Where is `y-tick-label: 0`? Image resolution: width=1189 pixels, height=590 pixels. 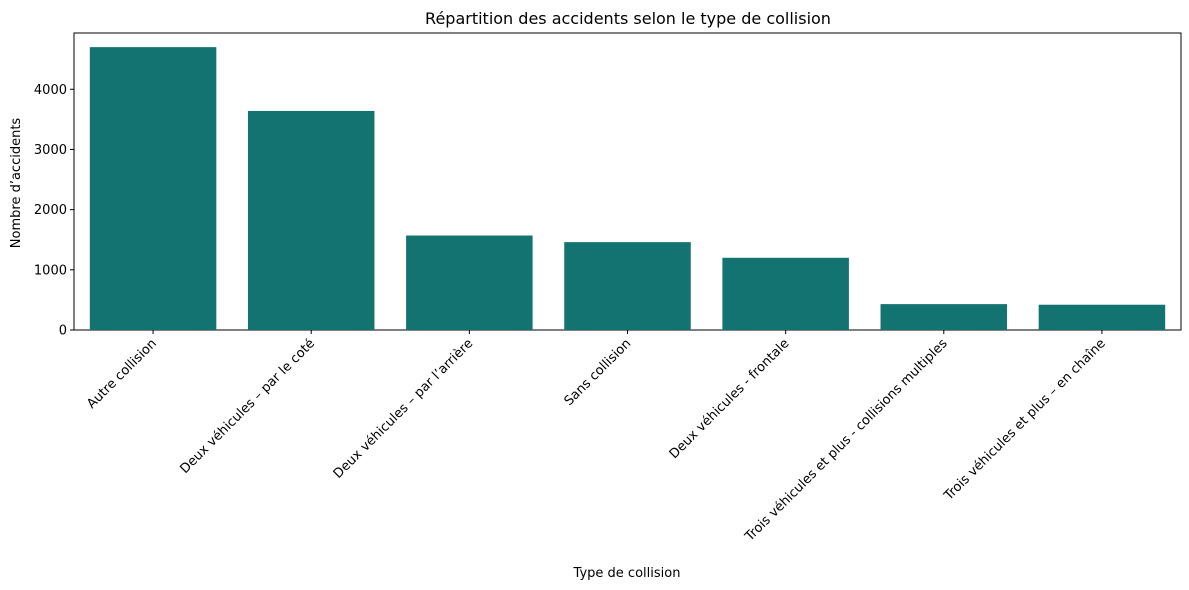 y-tick-label: 0 is located at coordinates (63, 331).